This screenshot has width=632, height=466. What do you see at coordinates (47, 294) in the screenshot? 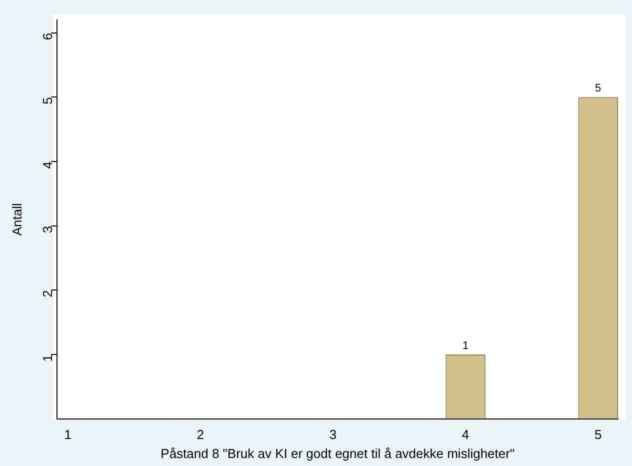
I see `y-tick-label: 2` at bounding box center [47, 294].